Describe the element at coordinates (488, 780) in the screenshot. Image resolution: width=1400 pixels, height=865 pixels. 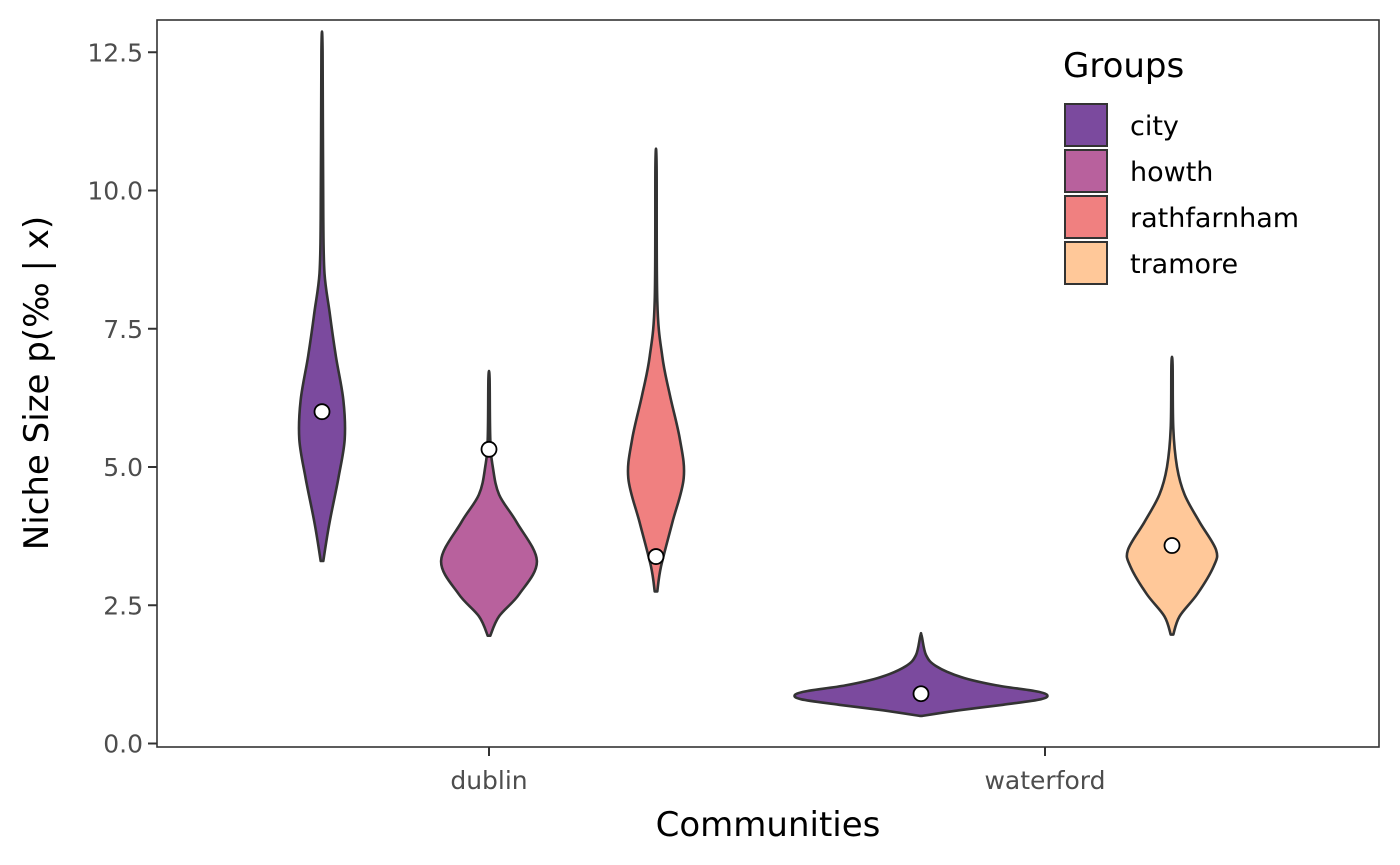
I see `x-tick-label: dublin` at that location.